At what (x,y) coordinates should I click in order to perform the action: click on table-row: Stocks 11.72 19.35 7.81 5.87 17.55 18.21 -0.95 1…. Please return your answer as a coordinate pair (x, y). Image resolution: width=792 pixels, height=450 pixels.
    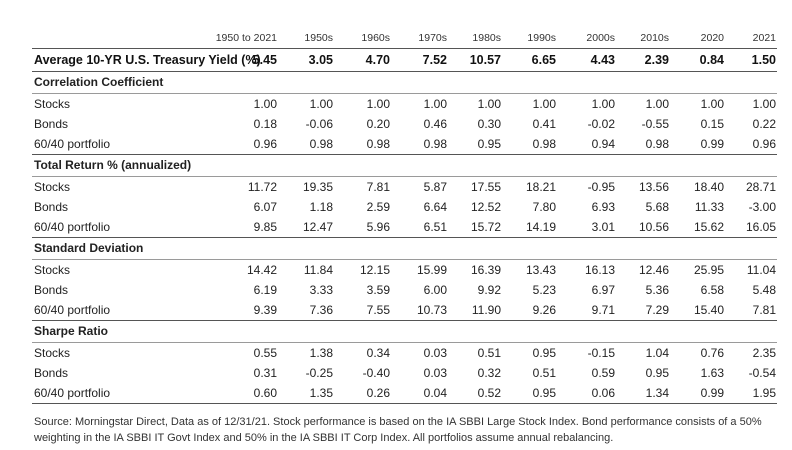
    Looking at the image, I should click on (404, 187).